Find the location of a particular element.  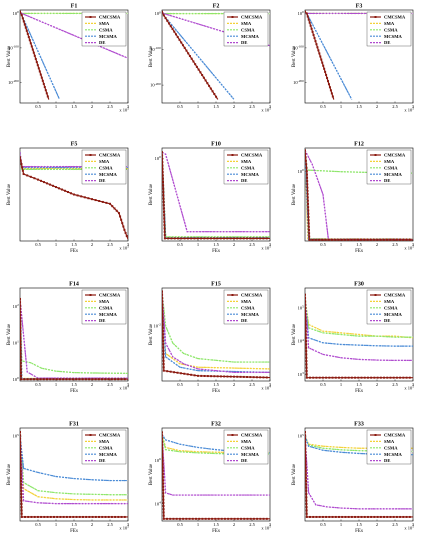

x-tick-label: 2.5 is located at coordinates (252, 106).